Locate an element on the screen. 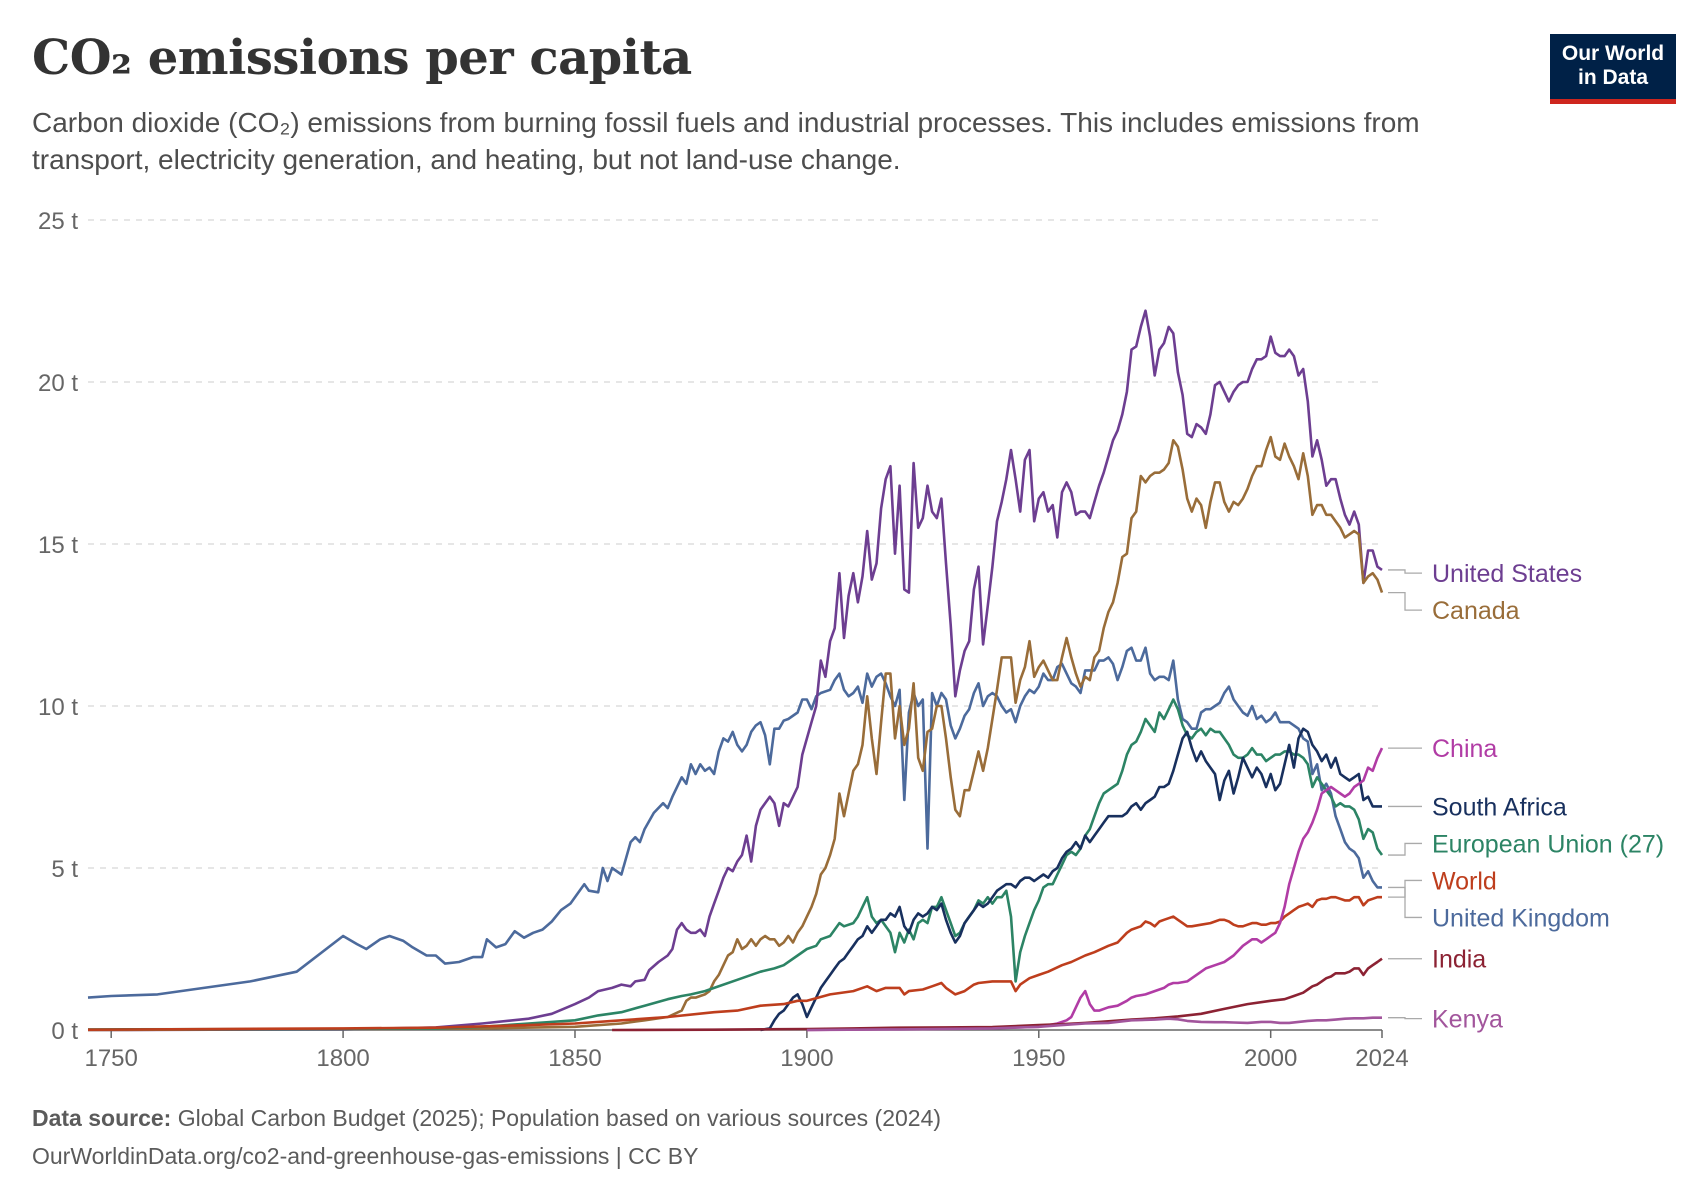 This screenshot has height=1200, width=1700. series-label: European Union (27) is located at coordinates (1548, 844).